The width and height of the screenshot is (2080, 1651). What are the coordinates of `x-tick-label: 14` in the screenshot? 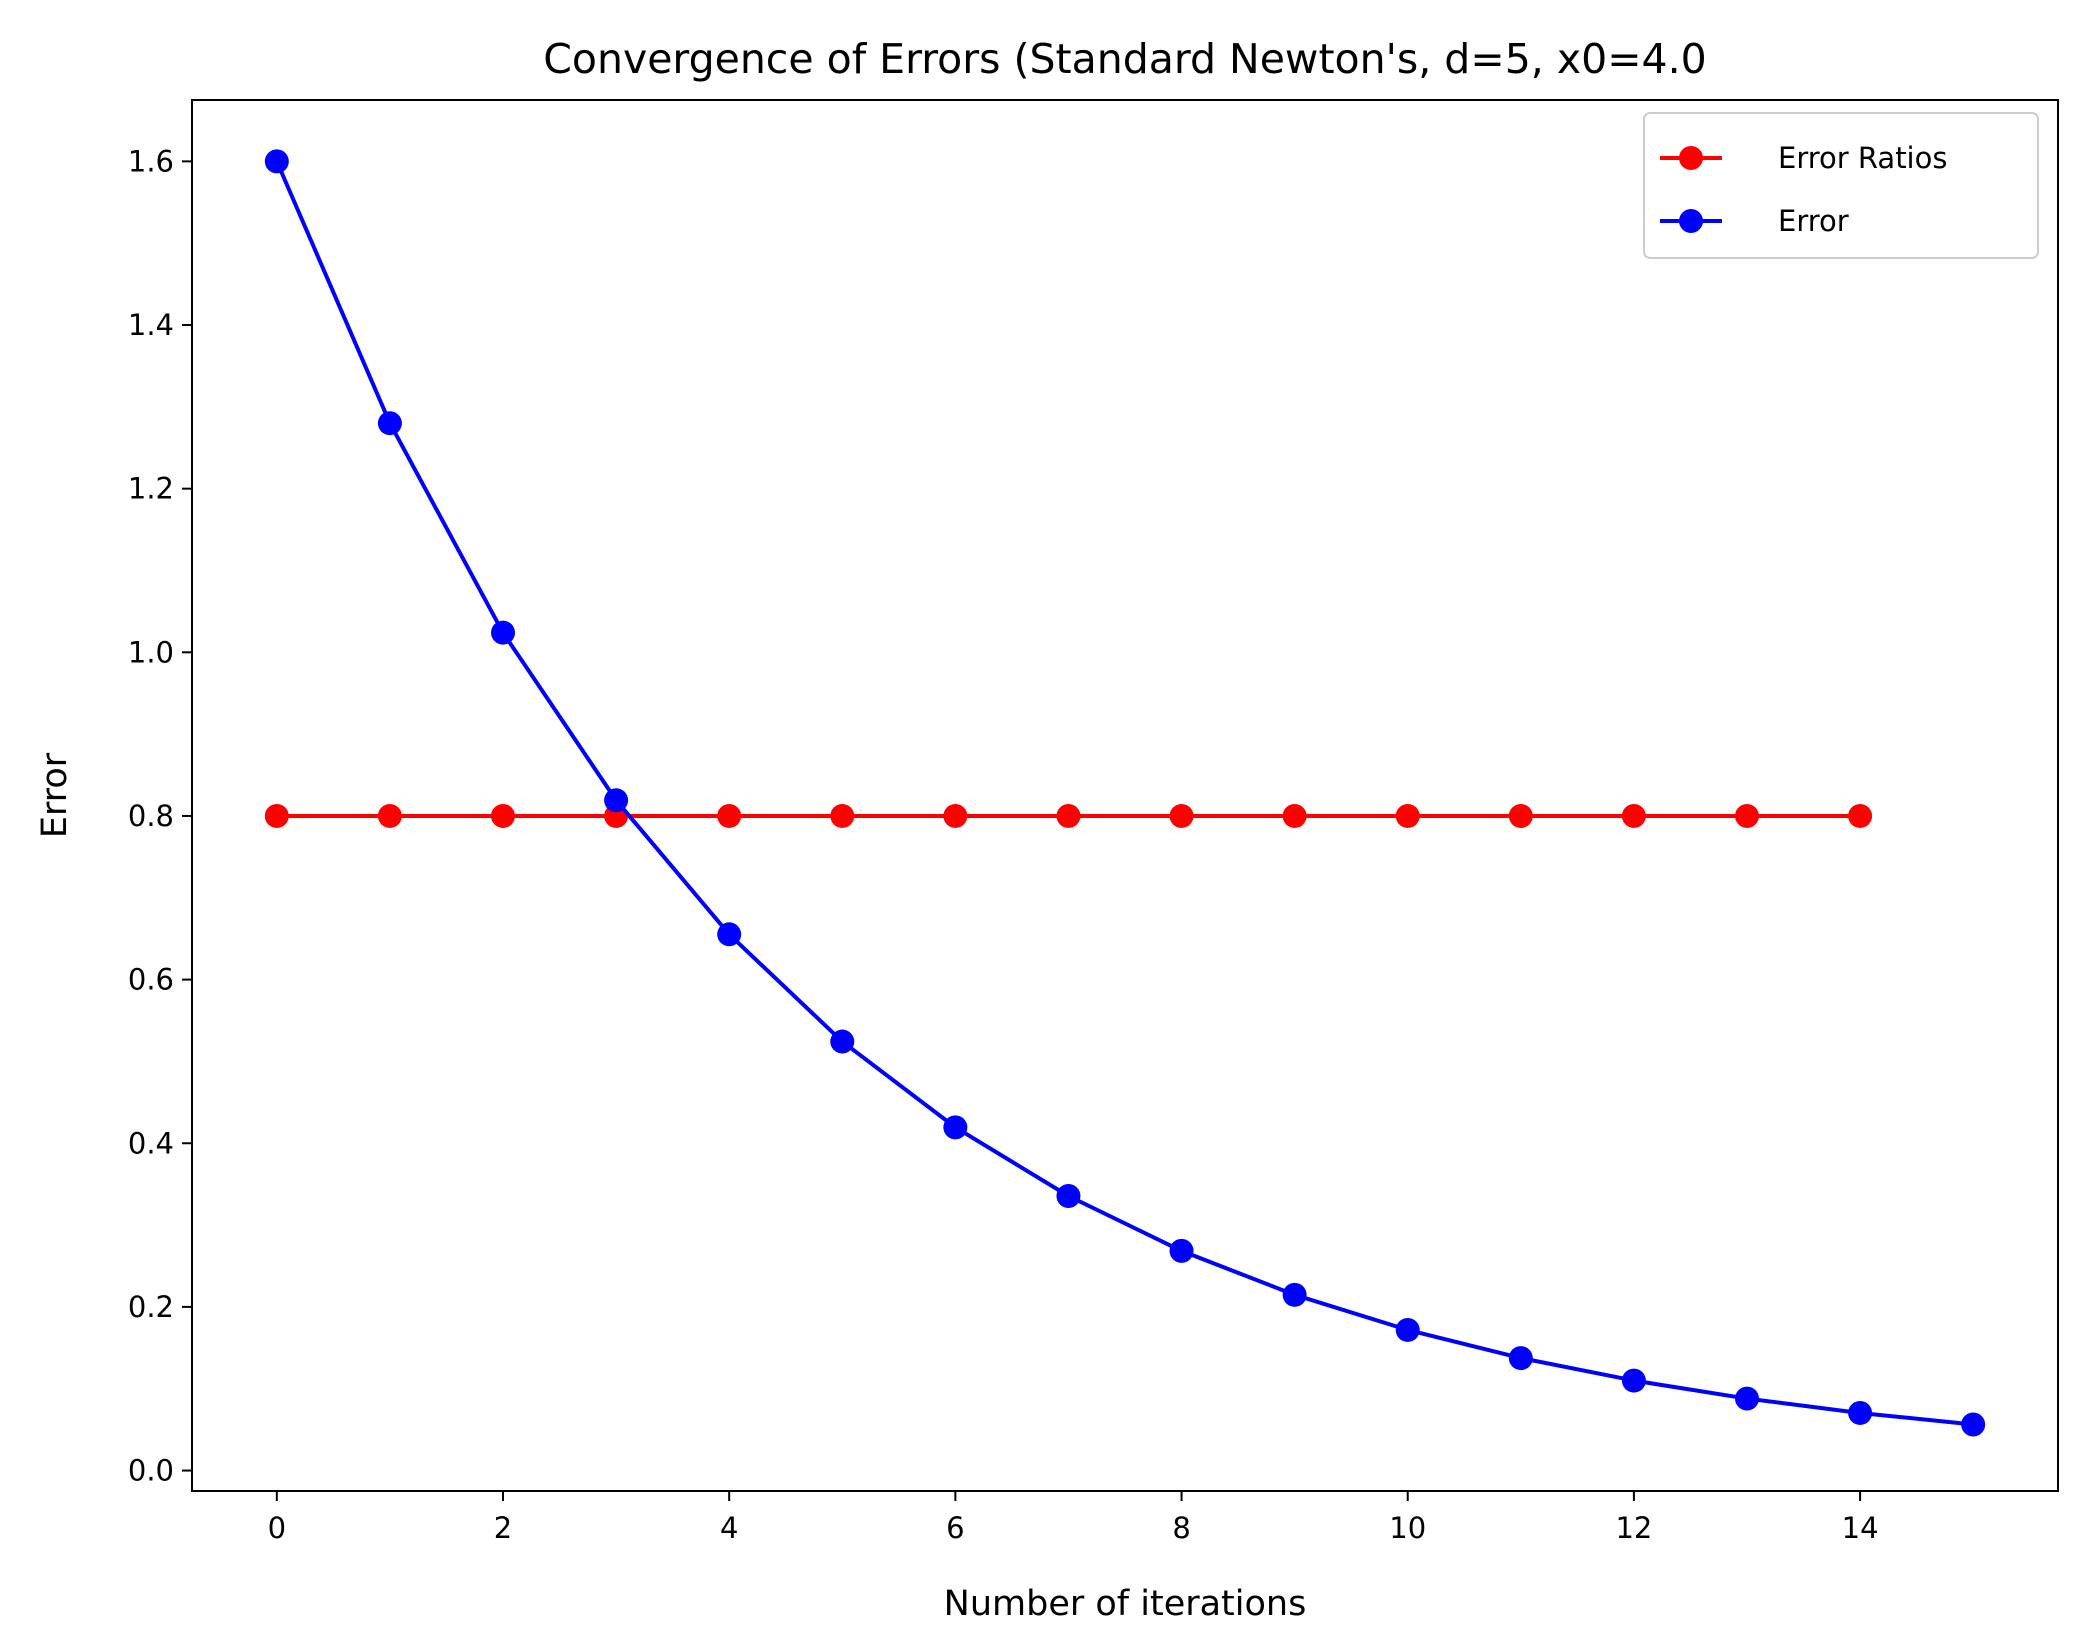 It's located at (1860, 1528).